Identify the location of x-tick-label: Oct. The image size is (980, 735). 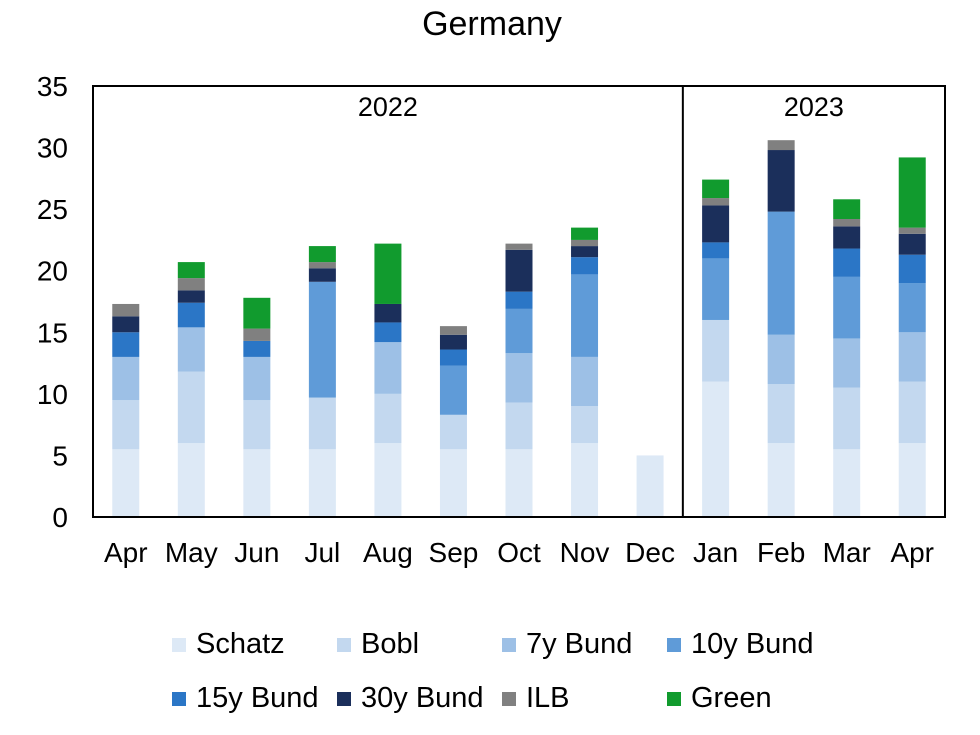
(519, 552).